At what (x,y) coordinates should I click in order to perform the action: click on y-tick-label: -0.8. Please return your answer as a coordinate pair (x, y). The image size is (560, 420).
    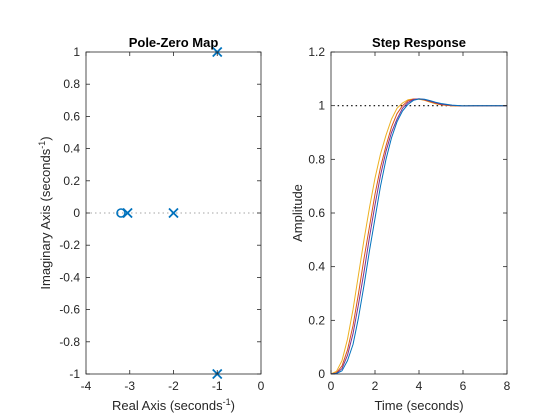
    Looking at the image, I should click on (69, 342).